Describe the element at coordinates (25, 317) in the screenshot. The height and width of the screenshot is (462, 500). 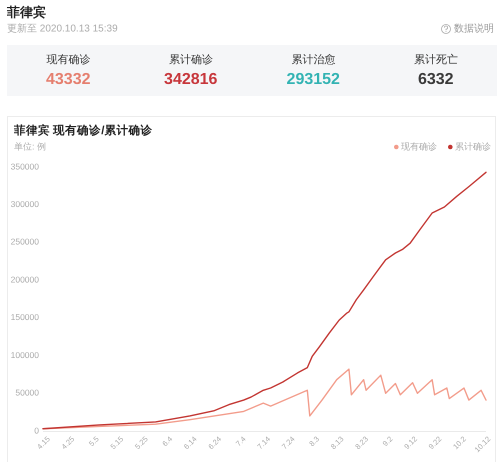
I see `y-tick-label: 150000` at that location.